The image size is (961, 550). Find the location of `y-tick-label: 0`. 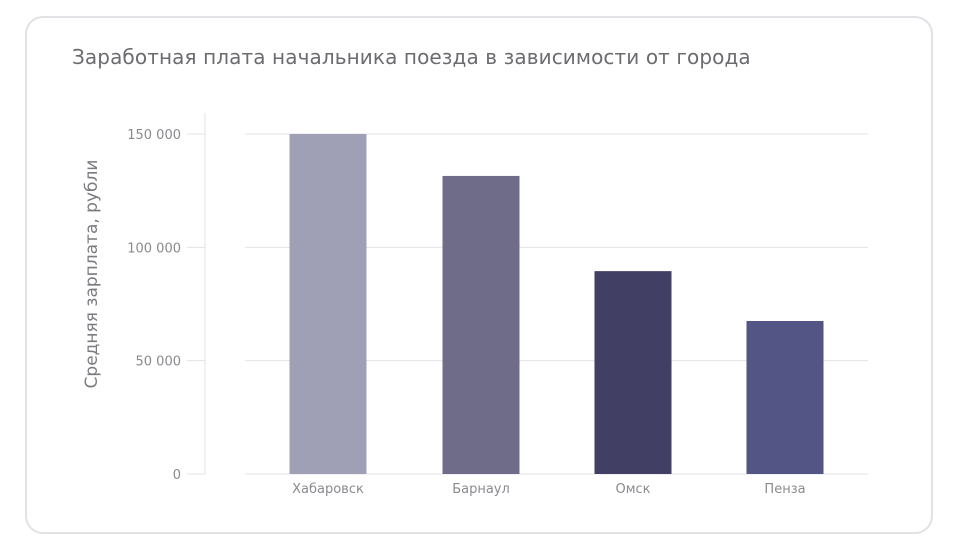

y-tick-label: 0 is located at coordinates (177, 475).